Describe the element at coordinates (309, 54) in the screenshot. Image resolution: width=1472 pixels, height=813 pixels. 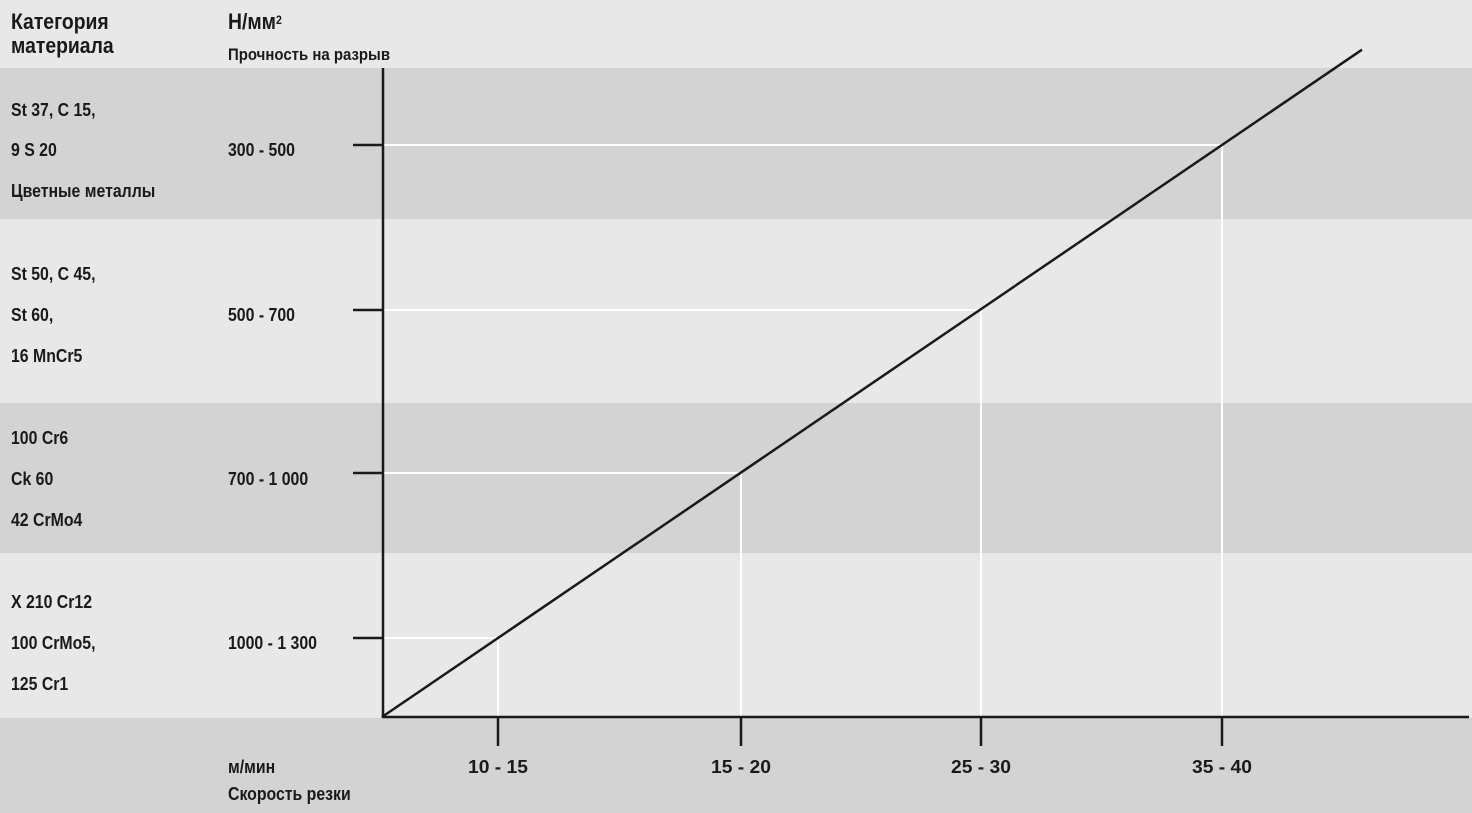
I see `y-axis-title: Прочность на разрыв` at that location.